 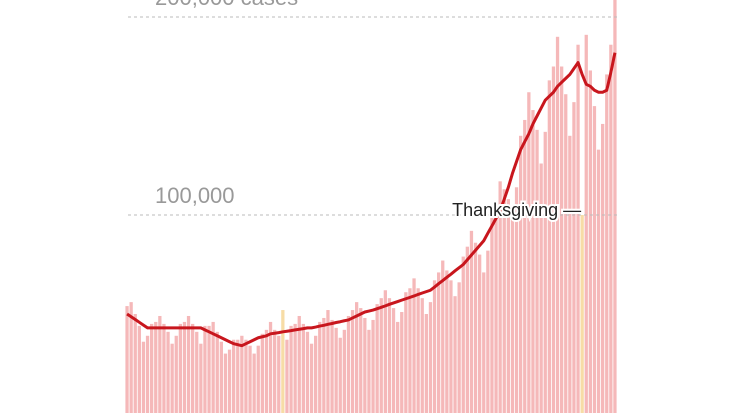 I want to click on annotation: Thanksgiving —, so click(x=516, y=210).